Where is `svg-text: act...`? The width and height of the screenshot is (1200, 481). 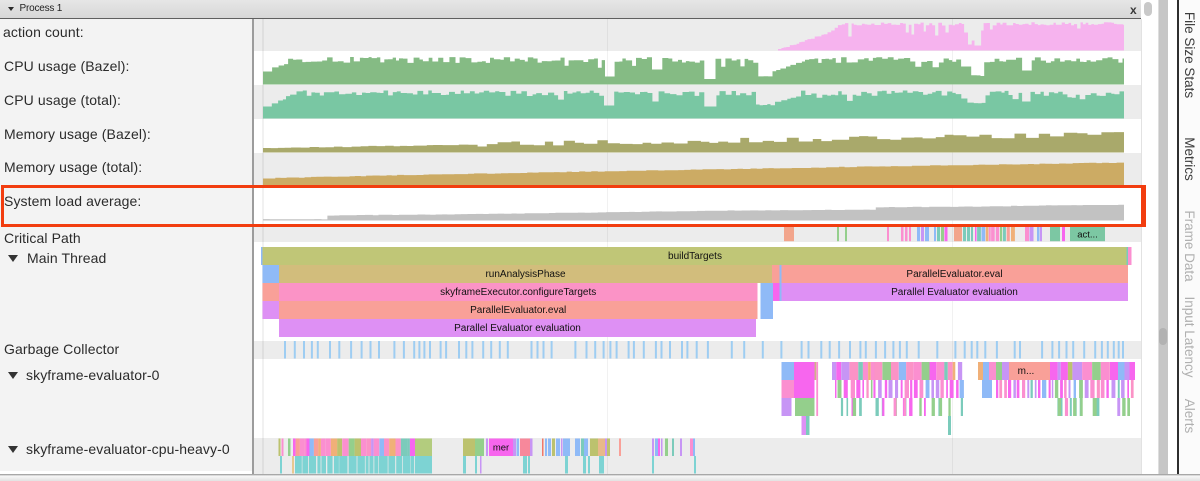
svg-text: act... is located at coordinates (1087, 235).